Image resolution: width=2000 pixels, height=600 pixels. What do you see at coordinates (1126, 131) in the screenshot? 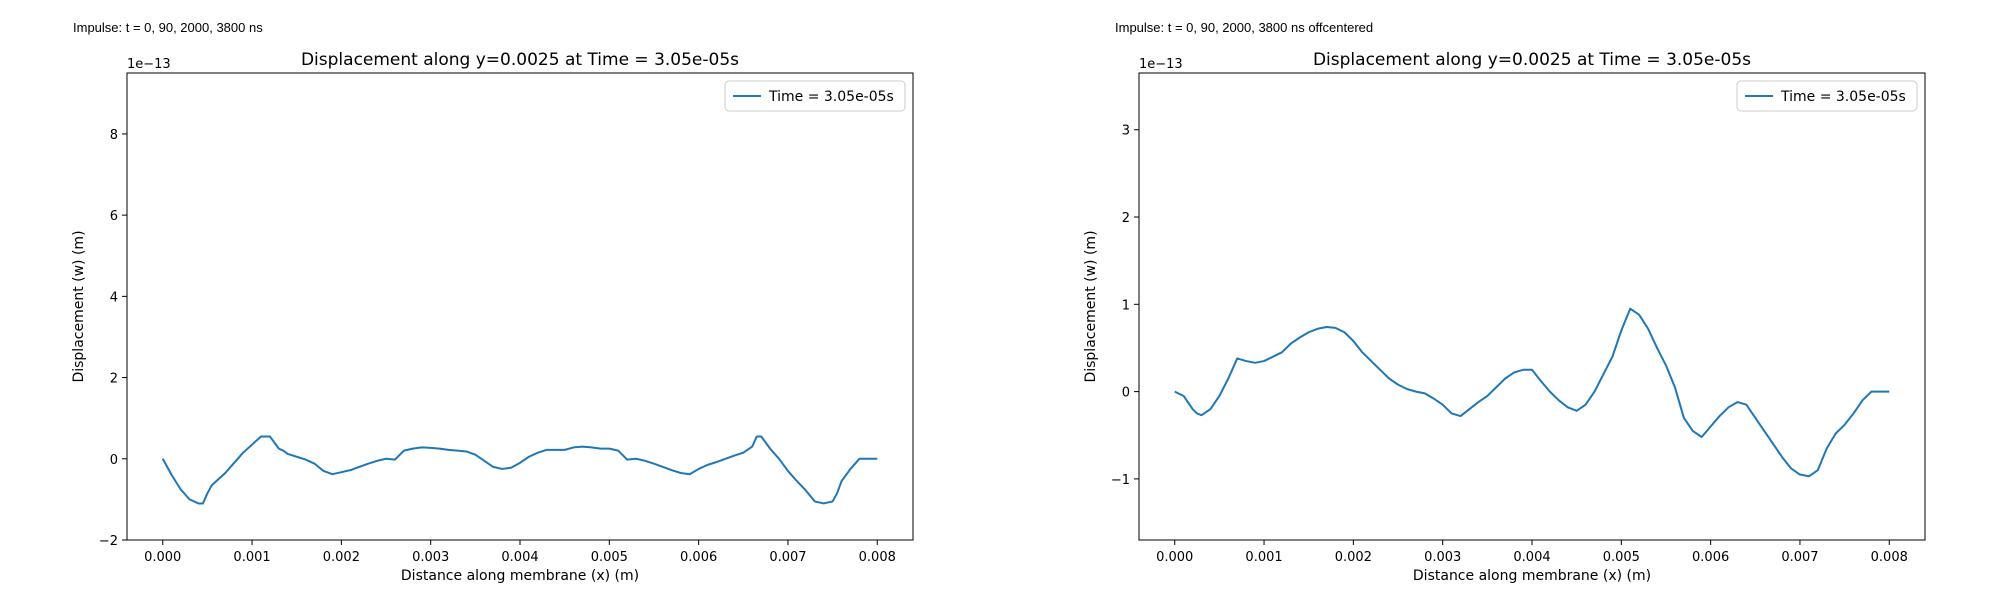
I see `y-tick-label: 3` at bounding box center [1126, 131].